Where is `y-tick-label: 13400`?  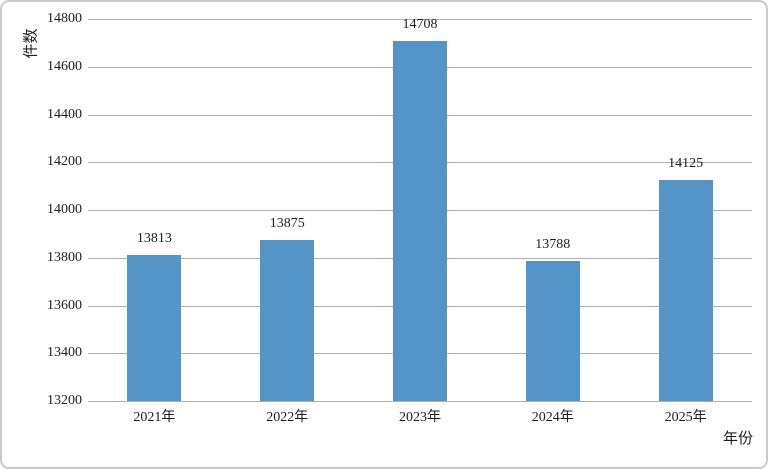 y-tick-label: 13400 is located at coordinates (64, 353).